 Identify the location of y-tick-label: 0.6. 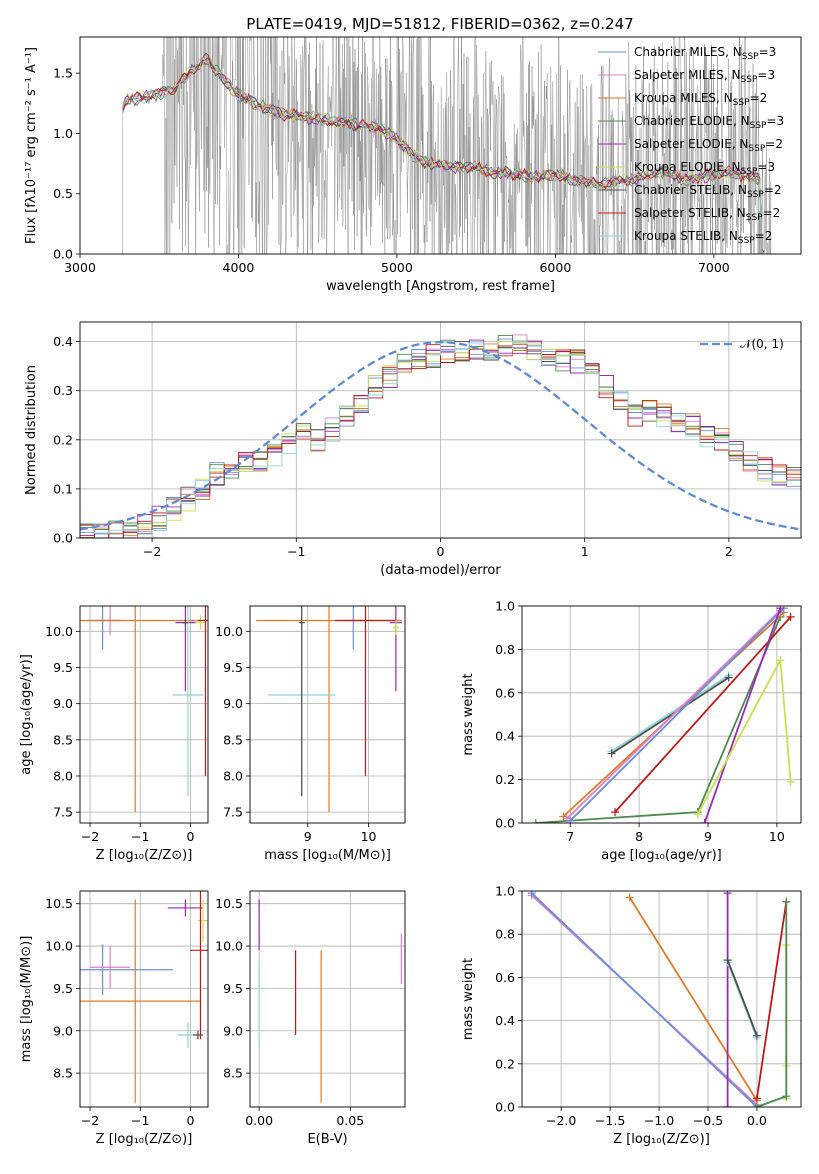
(505, 977).